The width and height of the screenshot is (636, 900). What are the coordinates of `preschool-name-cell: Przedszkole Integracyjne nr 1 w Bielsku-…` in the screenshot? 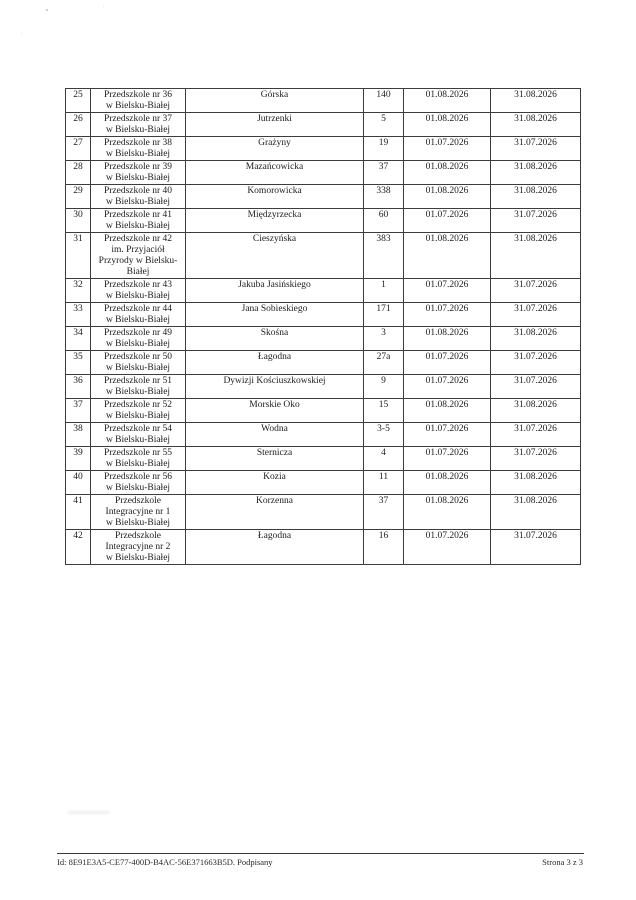 It's located at (138, 512).